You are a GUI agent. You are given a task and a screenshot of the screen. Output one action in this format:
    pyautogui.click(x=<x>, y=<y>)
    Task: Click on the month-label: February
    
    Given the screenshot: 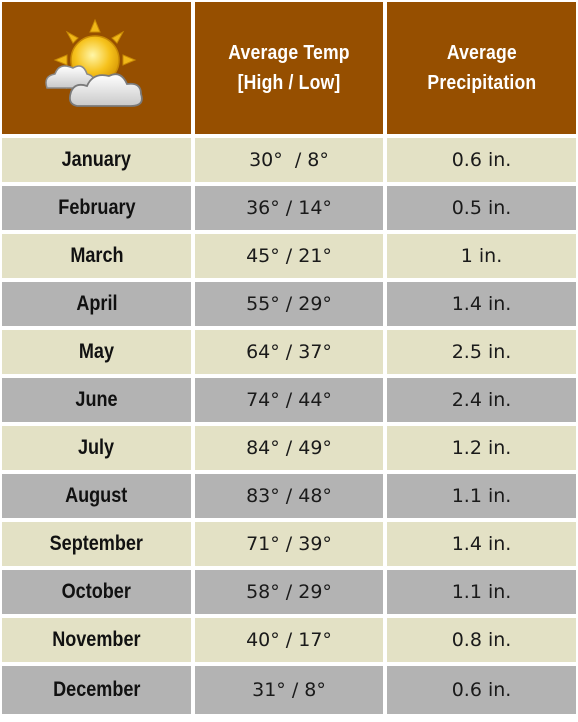 What is the action you would take?
    pyautogui.click(x=96, y=207)
    